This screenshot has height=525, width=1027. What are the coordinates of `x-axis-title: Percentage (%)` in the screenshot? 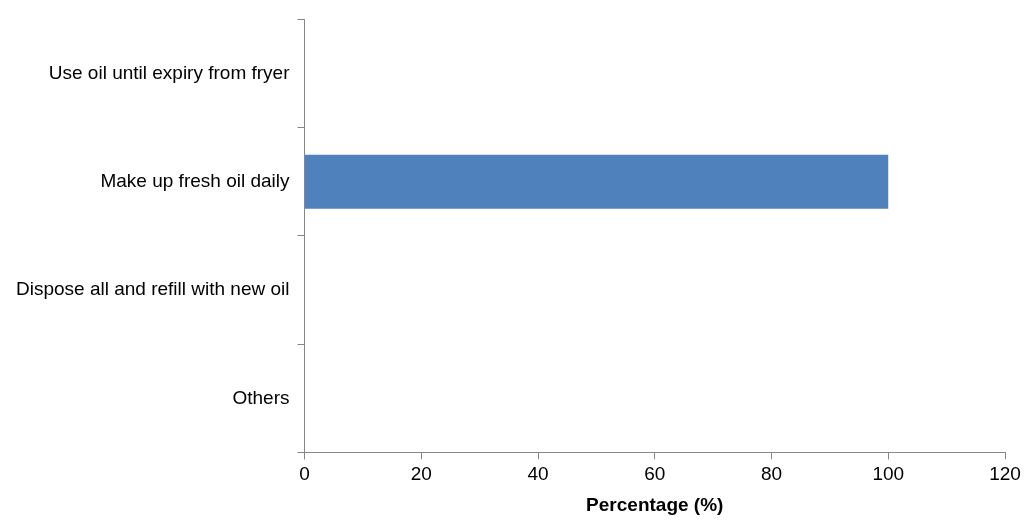 It's located at (655, 504).